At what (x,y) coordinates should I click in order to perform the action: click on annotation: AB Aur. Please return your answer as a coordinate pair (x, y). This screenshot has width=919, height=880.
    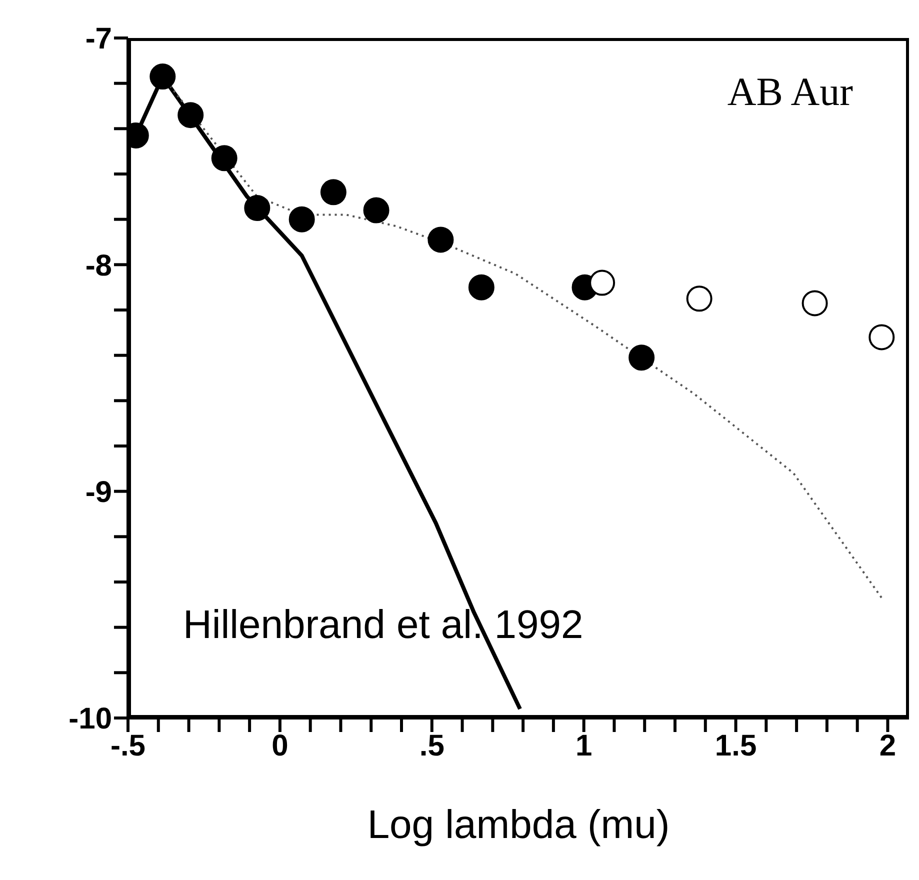
    Looking at the image, I should click on (790, 91).